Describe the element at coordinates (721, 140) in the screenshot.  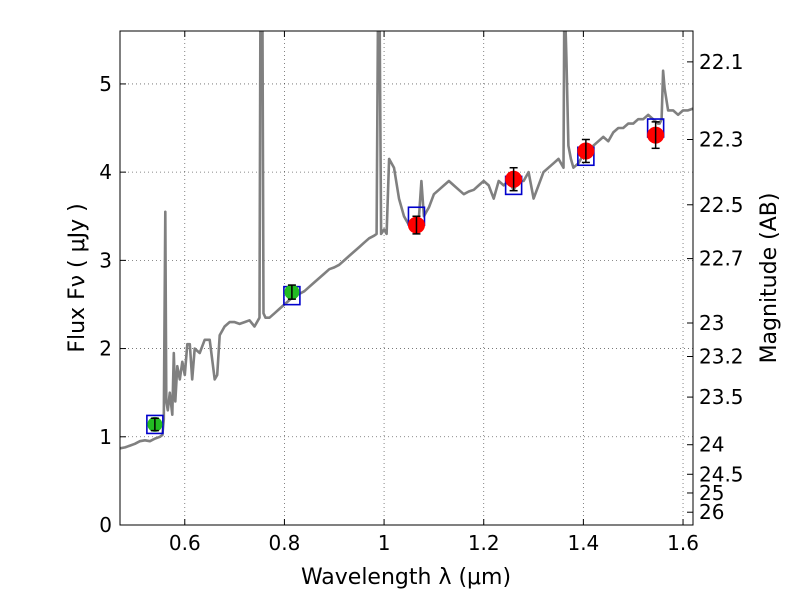
I see `magnitude-tick-label: 22.3` at that location.